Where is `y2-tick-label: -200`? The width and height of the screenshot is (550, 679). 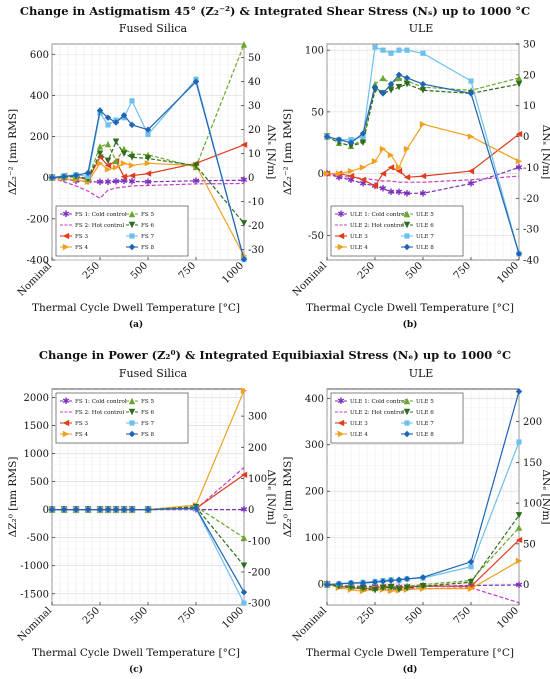 y2-tick-label: -200 is located at coordinates (259, 572).